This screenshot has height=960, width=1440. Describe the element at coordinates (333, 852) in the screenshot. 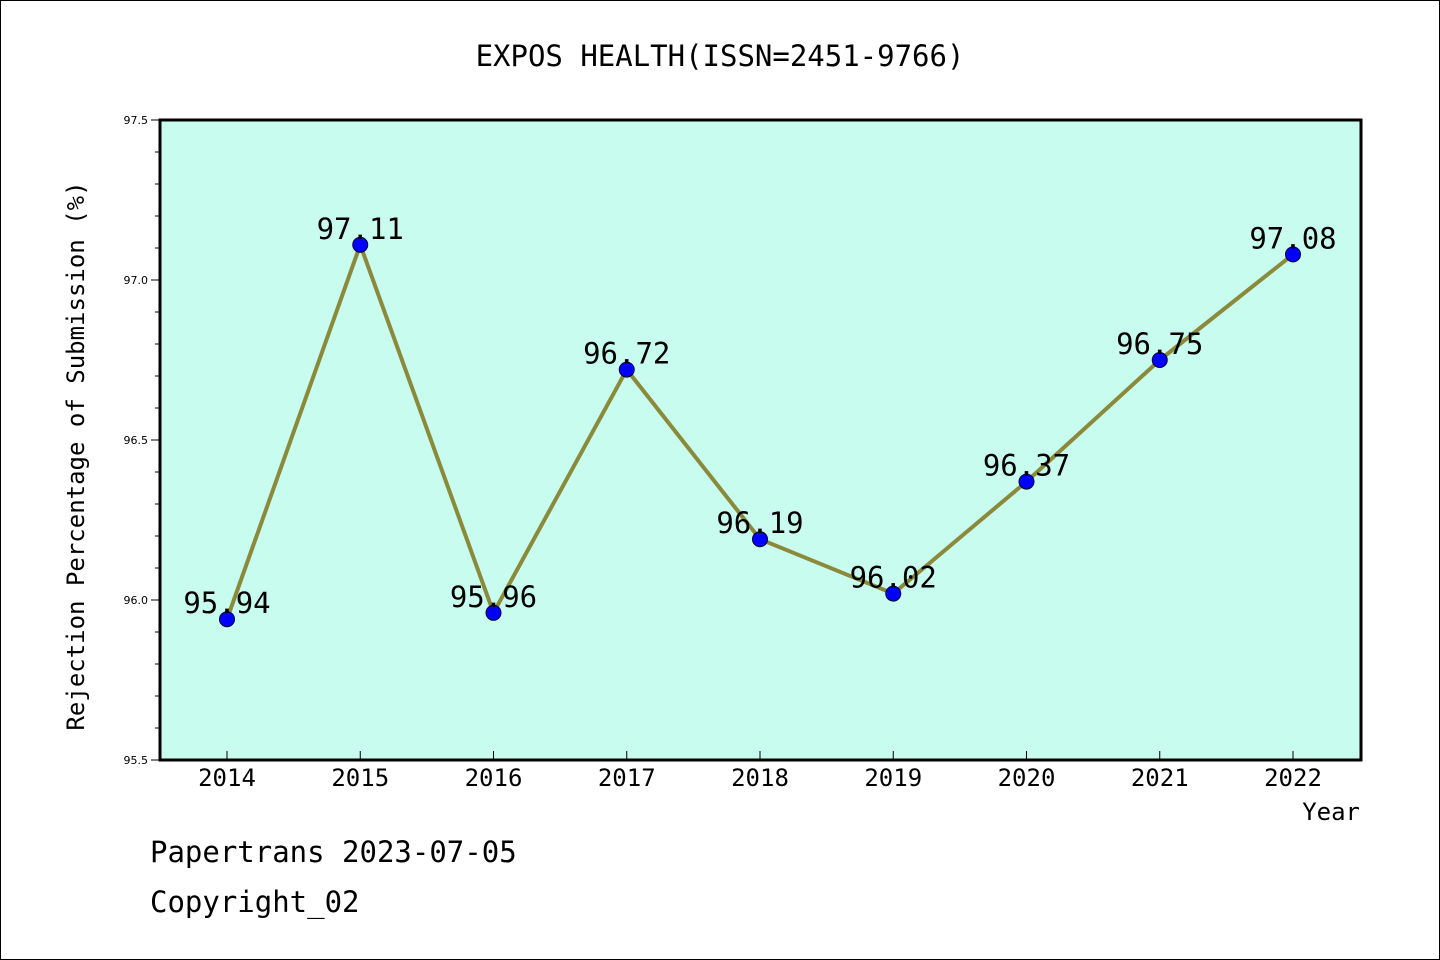

I see `footer-date-text: Papertrans 2023-07-05` at that location.